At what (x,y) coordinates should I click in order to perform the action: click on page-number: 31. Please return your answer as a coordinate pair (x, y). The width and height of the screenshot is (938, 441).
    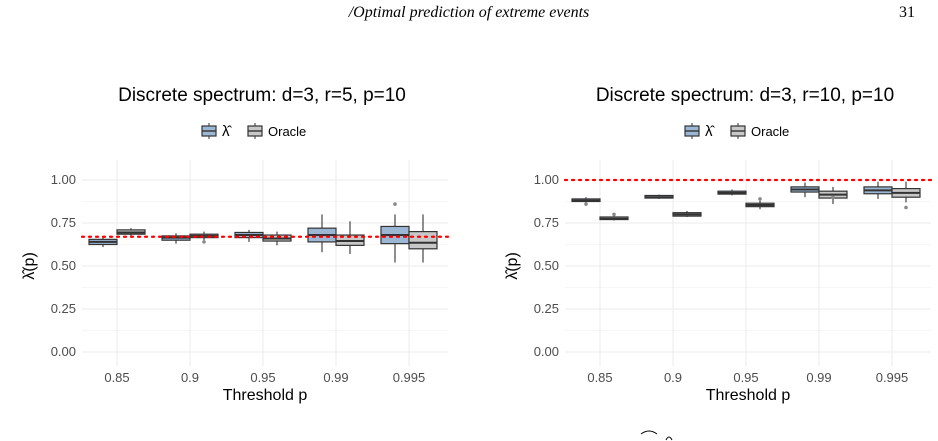
    Looking at the image, I should click on (907, 12).